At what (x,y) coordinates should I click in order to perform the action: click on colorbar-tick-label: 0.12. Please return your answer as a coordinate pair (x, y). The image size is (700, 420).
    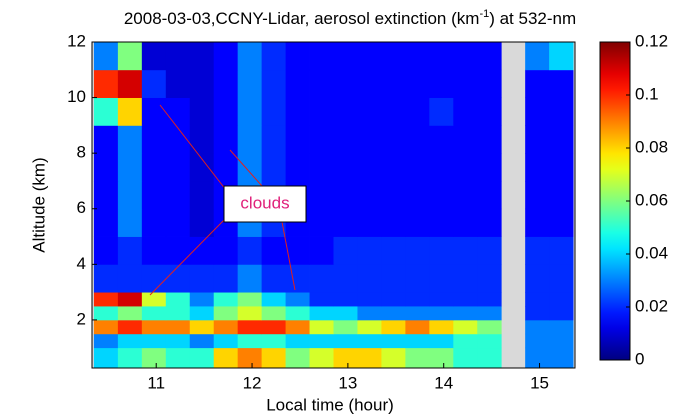
    Looking at the image, I should click on (651, 40).